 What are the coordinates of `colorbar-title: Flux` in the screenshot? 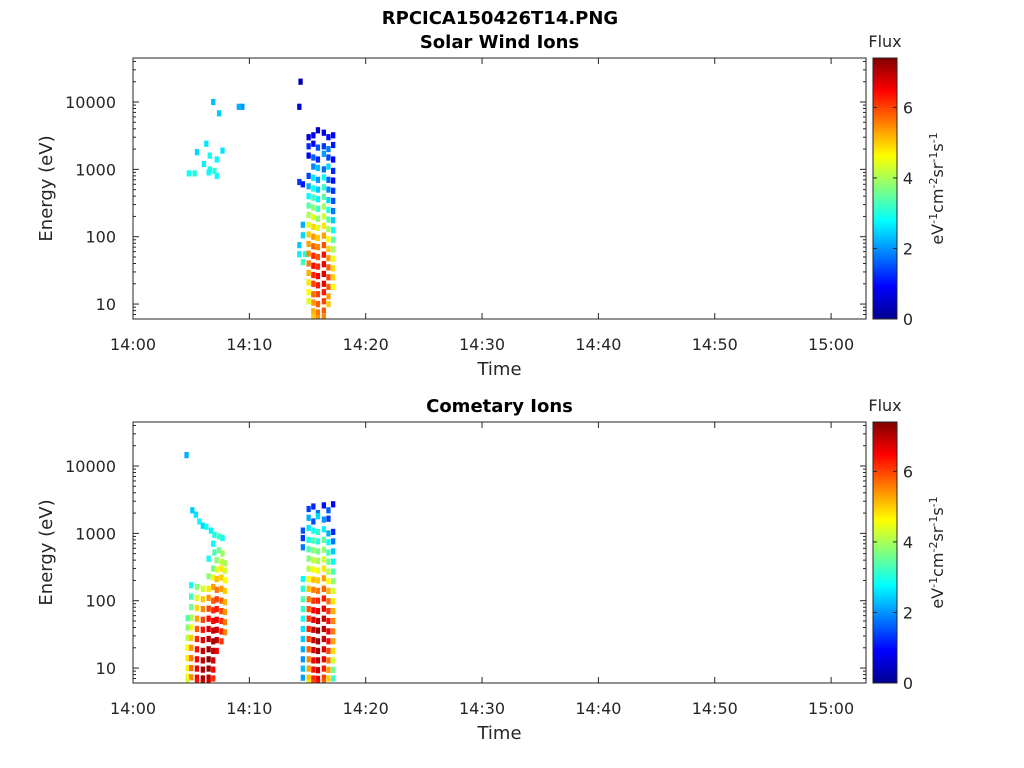 It's located at (884, 41).